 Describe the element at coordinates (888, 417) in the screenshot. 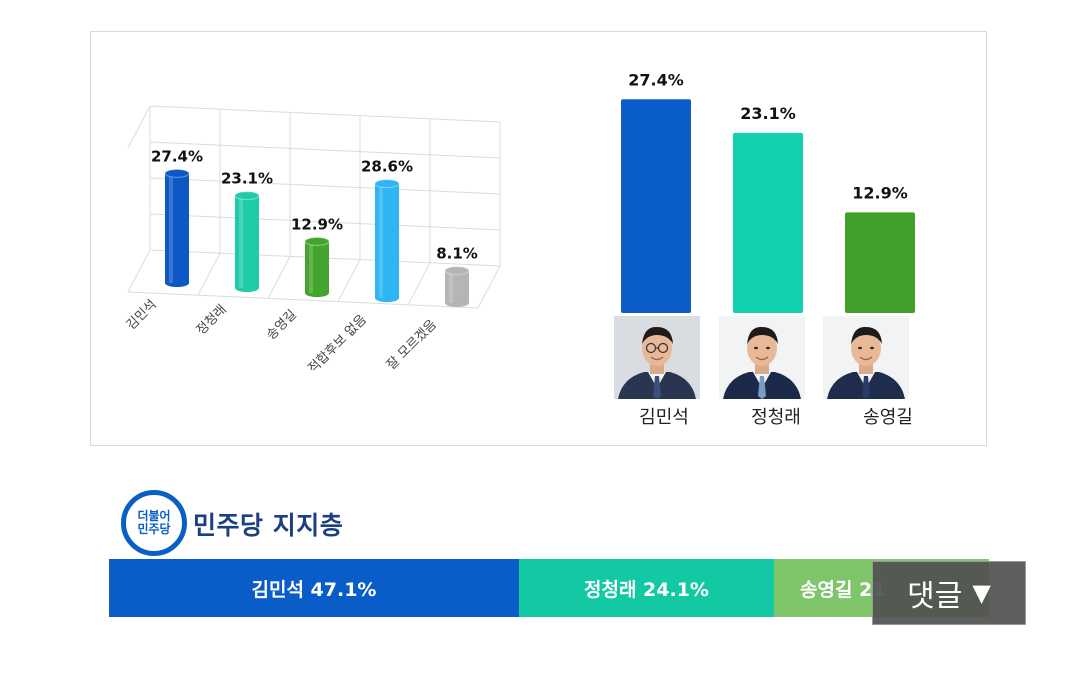

I see `candidate-name-2: 송영길` at that location.